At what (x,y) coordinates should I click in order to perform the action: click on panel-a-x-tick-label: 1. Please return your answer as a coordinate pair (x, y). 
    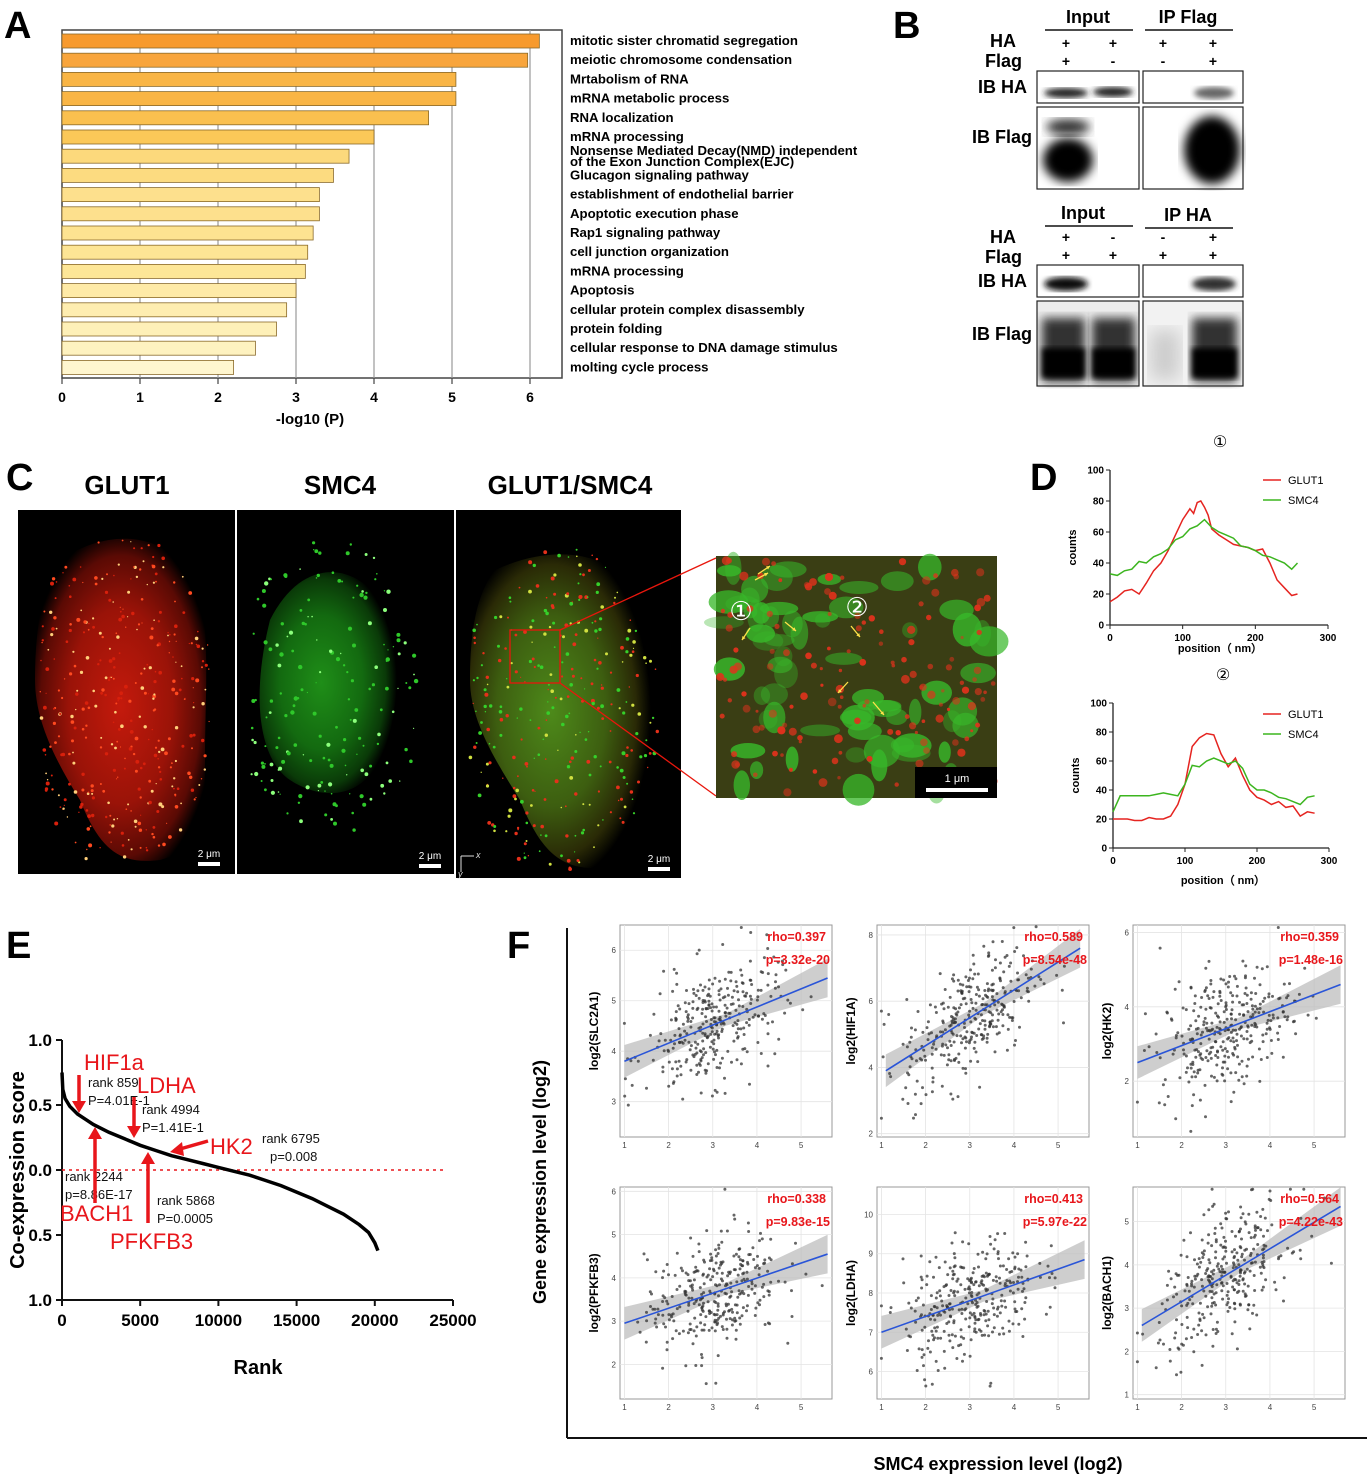
    Looking at the image, I should click on (140, 397).